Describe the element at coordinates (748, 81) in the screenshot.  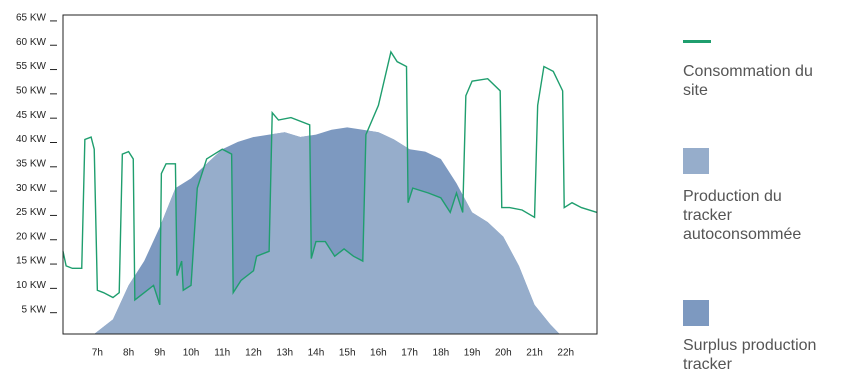
I see `legend-label: Consommation du site` at that location.